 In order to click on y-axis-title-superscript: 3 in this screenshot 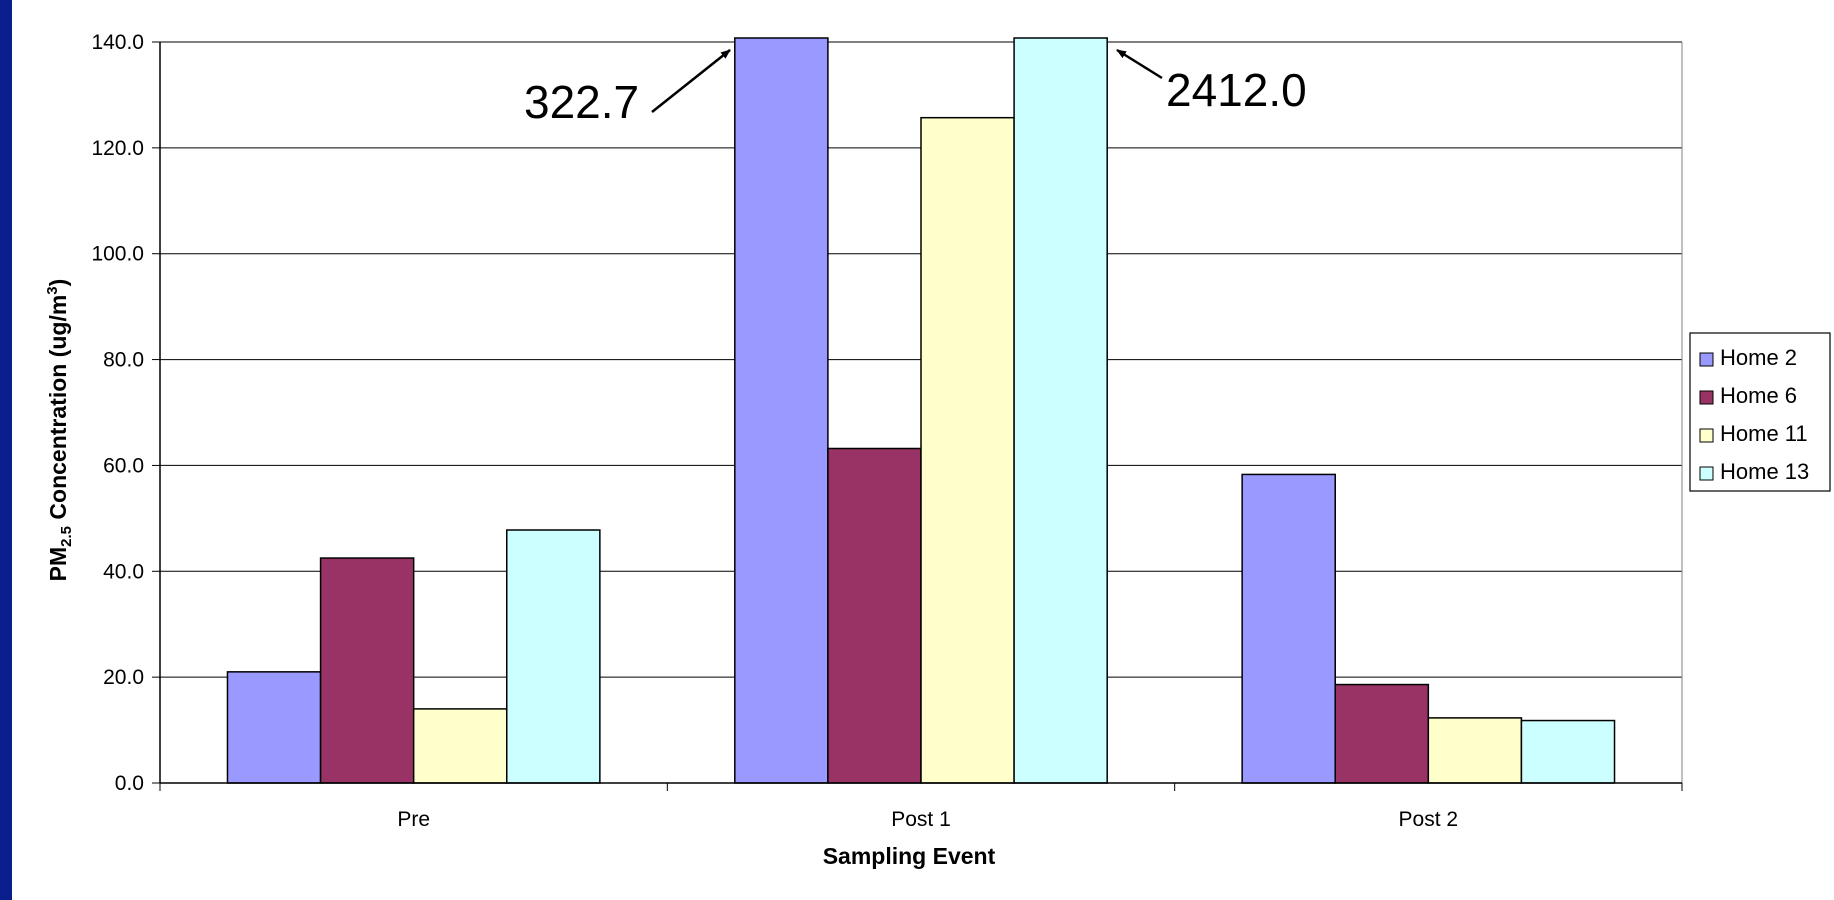, I will do `click(52, 290)`.